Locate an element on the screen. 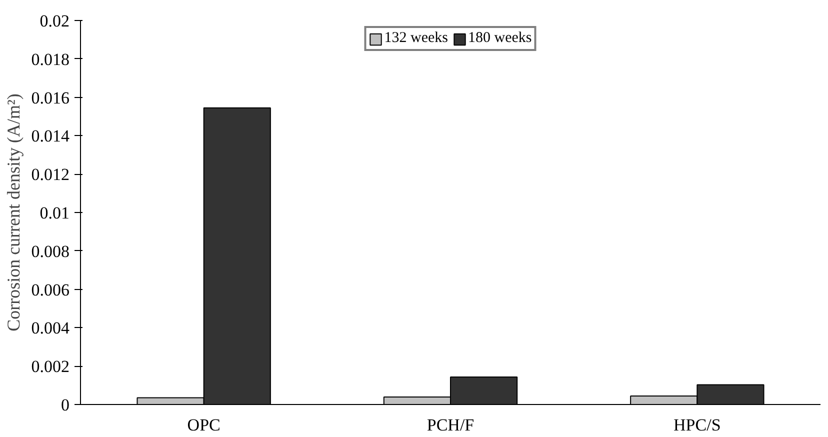 The image size is (828, 437). x-tick-label: PCH/F is located at coordinates (450, 425).